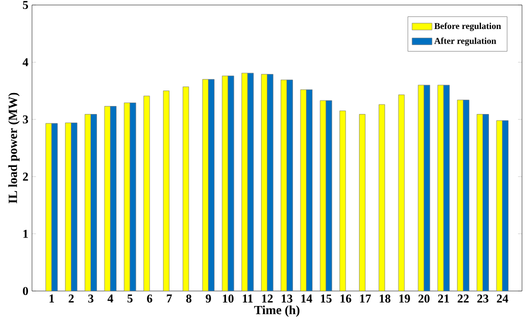 The width and height of the screenshot is (526, 333). I want to click on x-tick-label: 19, so click(404, 298).